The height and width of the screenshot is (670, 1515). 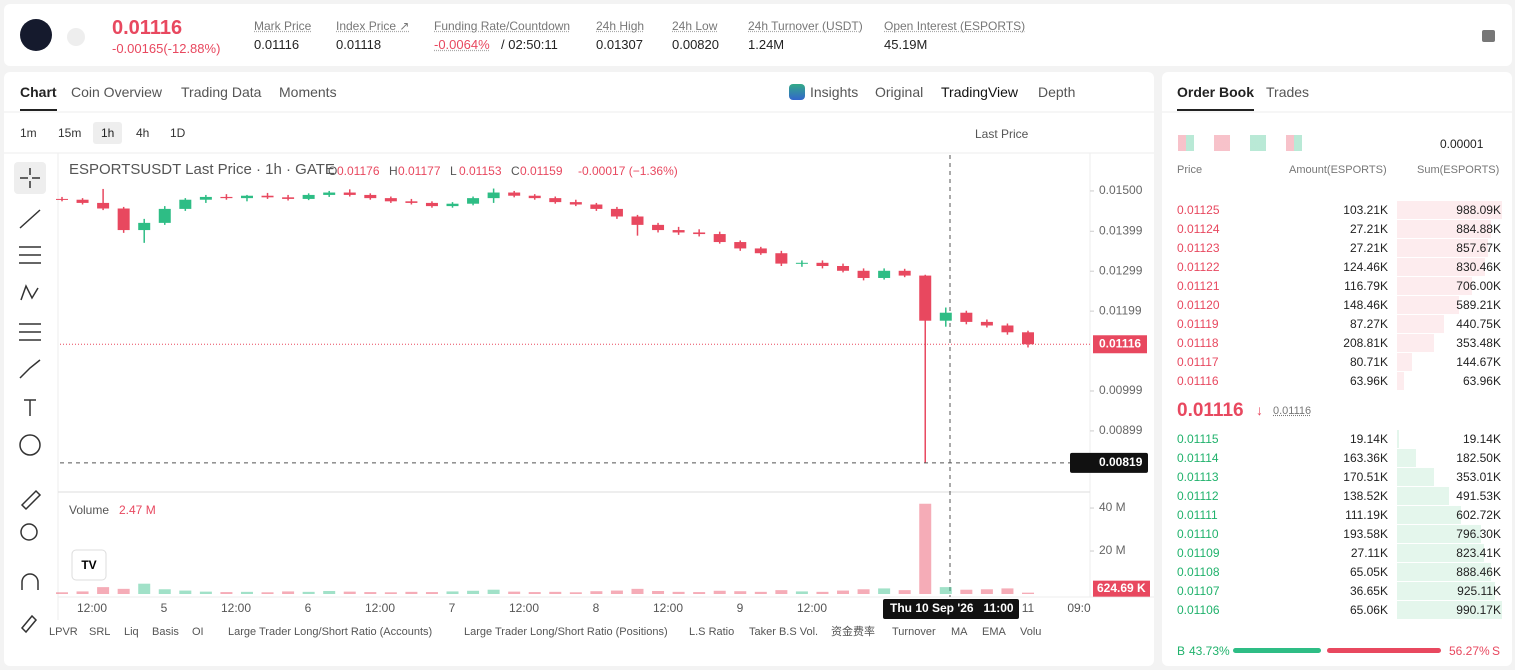 I want to click on indicator-tab: Volu, so click(x=1031, y=632).